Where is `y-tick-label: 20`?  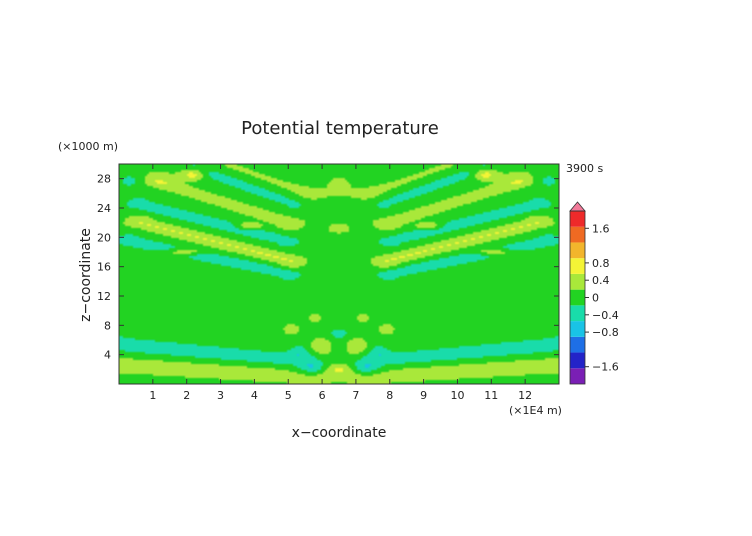
y-tick-label: 20 is located at coordinates (104, 237).